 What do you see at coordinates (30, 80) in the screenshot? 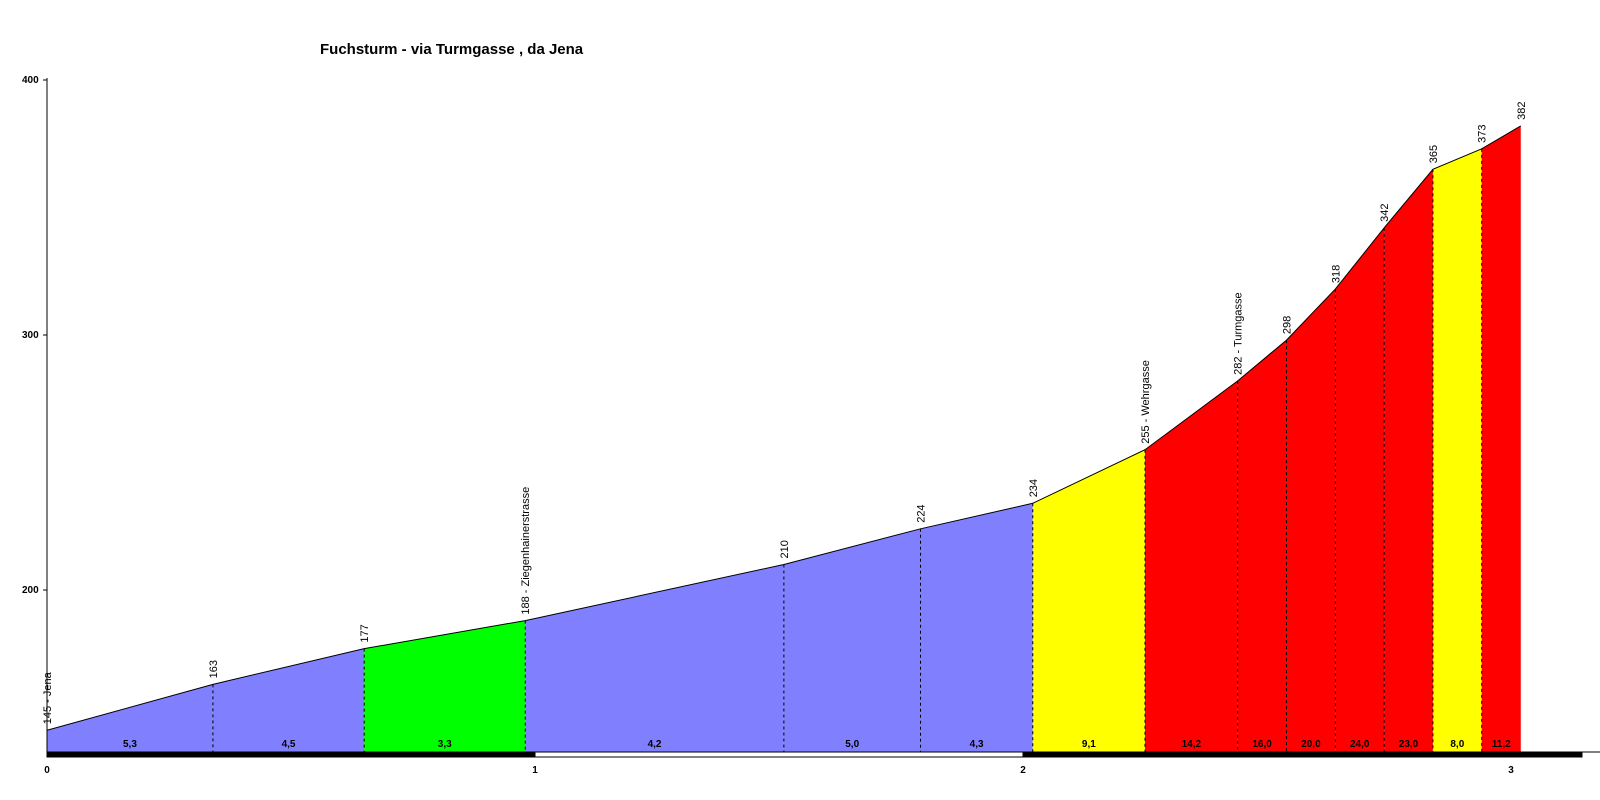
I see `y-tick-label: 400` at bounding box center [30, 80].